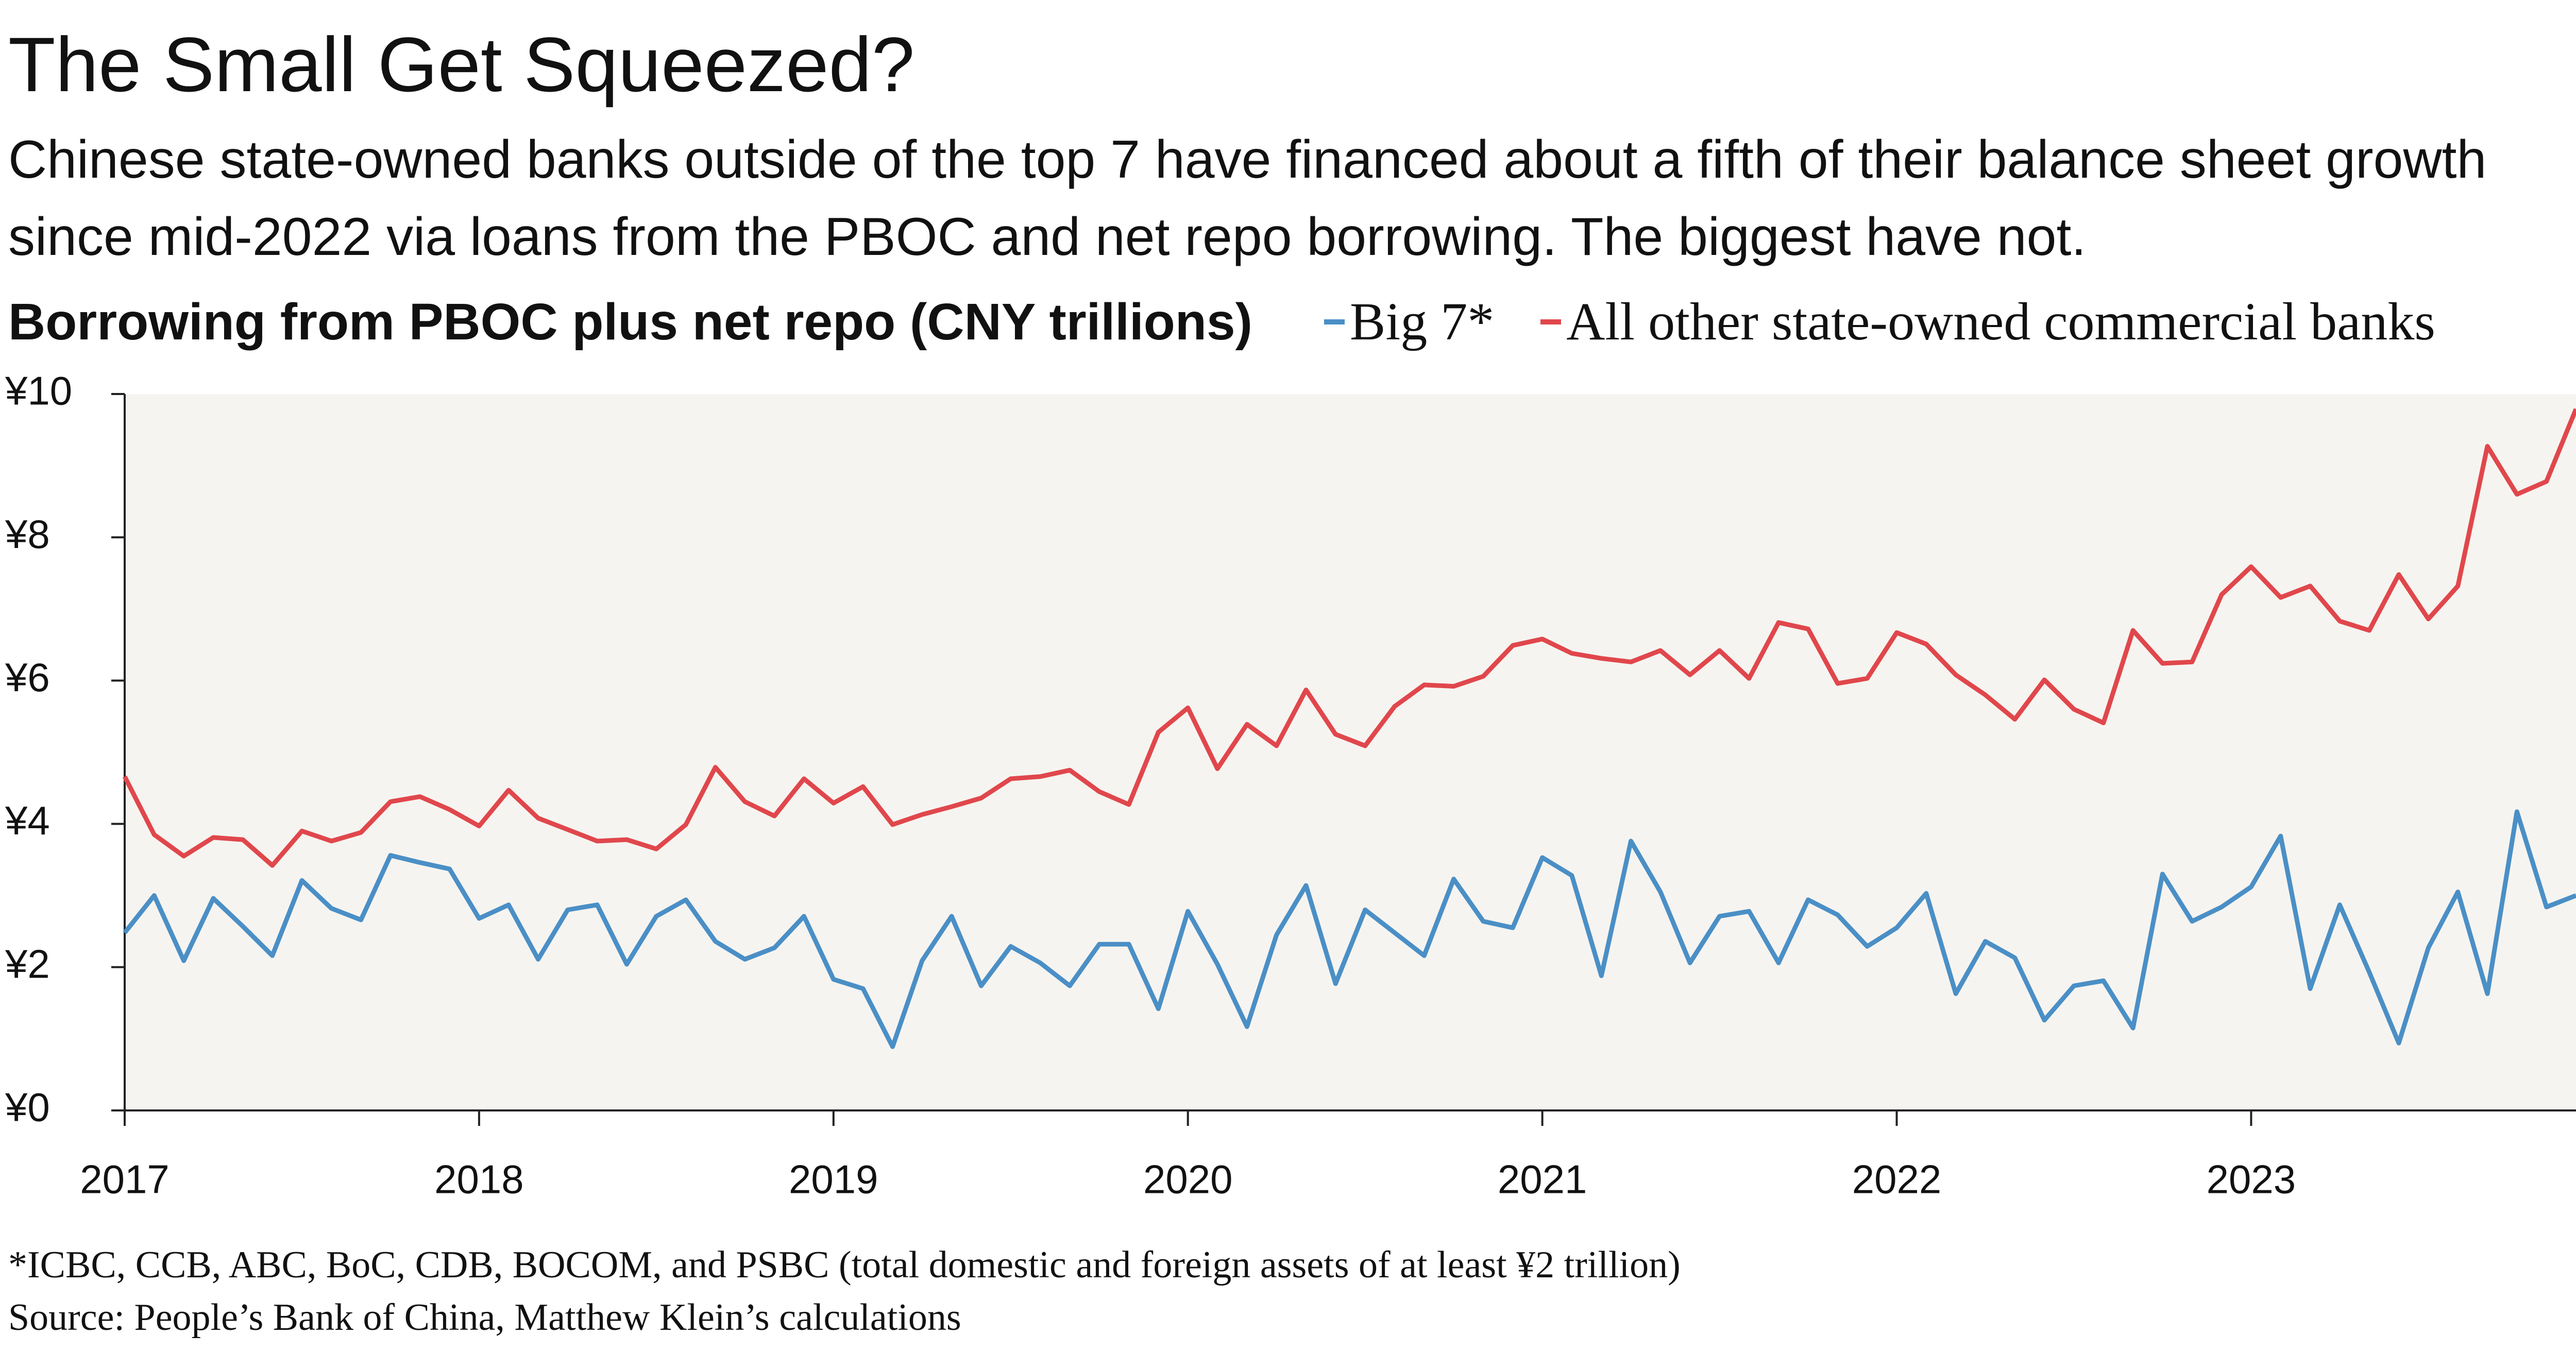 This screenshot has height=1352, width=2576. I want to click on x-tick-label: 2018, so click(479, 1179).